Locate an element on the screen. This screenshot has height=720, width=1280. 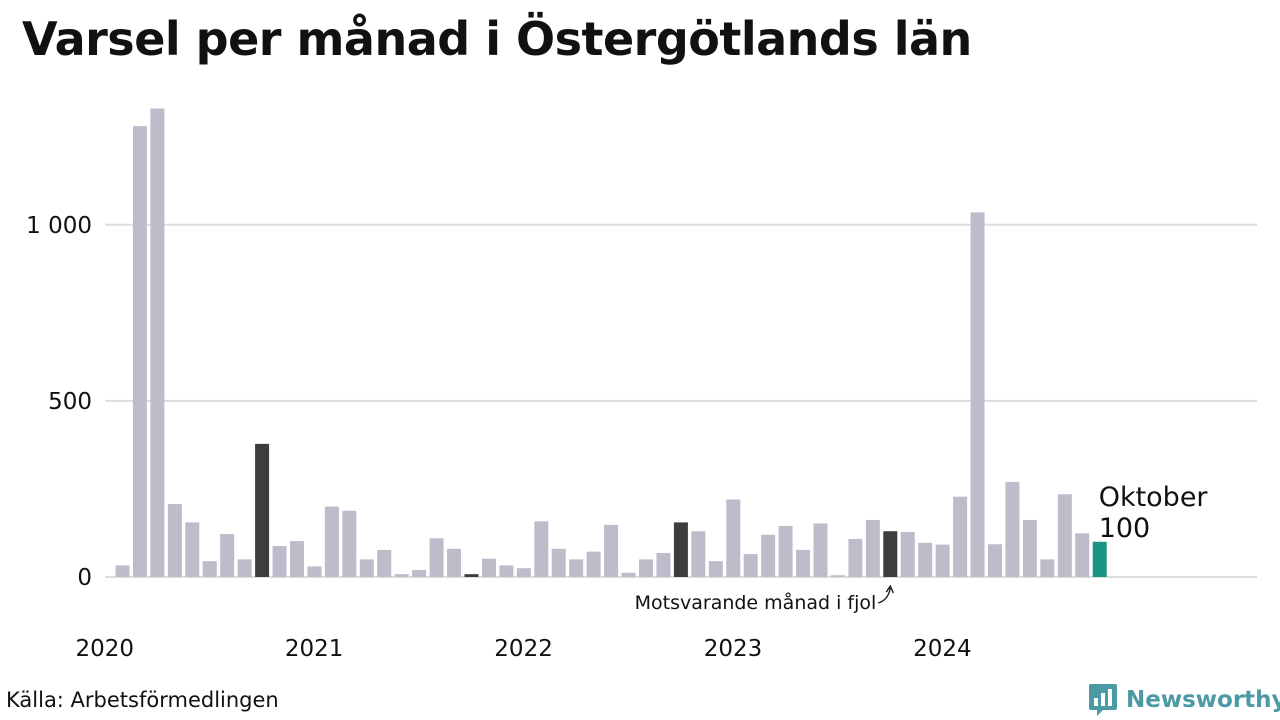
x-tick-label: 2023 is located at coordinates (733, 649).